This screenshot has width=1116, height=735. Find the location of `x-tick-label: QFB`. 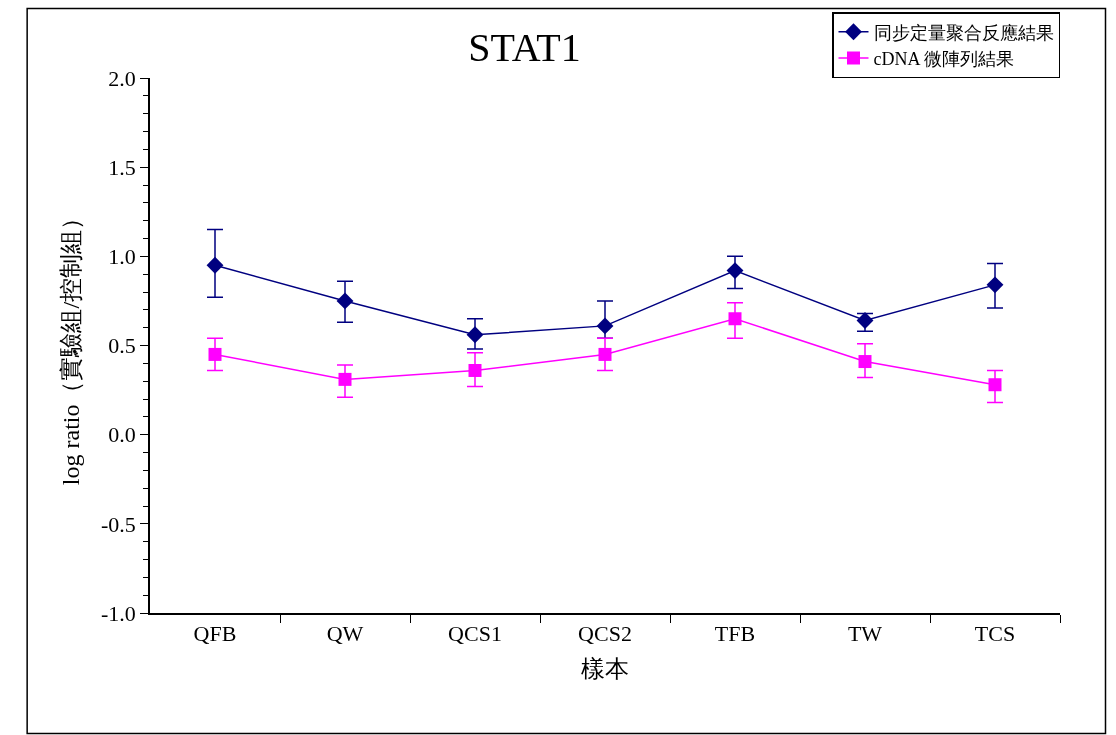

x-tick-label: QFB is located at coordinates (215, 634).